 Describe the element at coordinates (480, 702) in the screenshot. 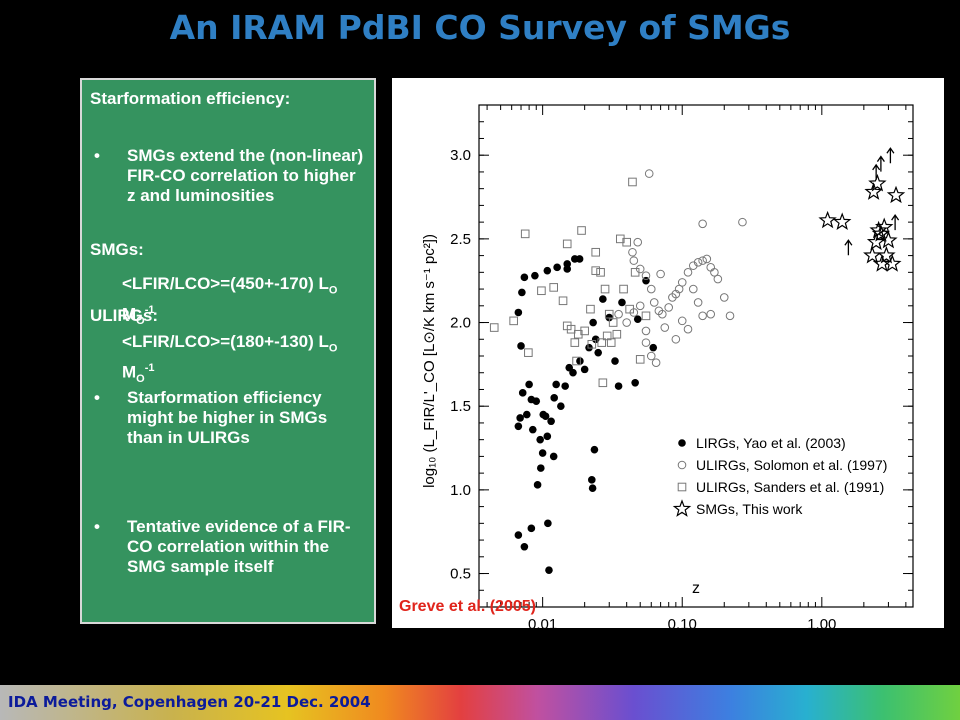

I see `footer-bar: IDA Meeting, Copenhagen 20-21 Dec. 2004` at that location.